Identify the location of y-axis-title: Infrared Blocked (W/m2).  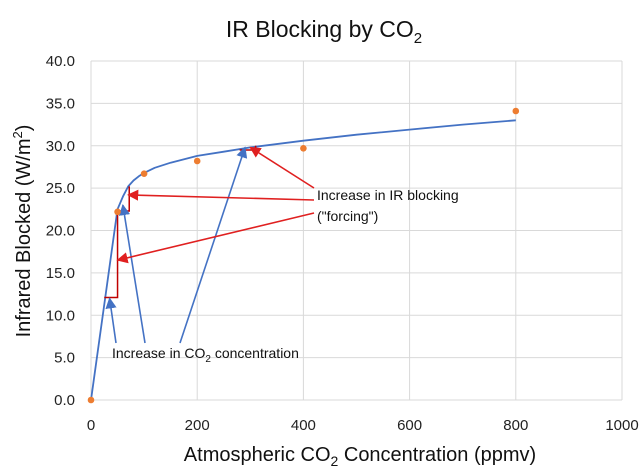
(22, 231).